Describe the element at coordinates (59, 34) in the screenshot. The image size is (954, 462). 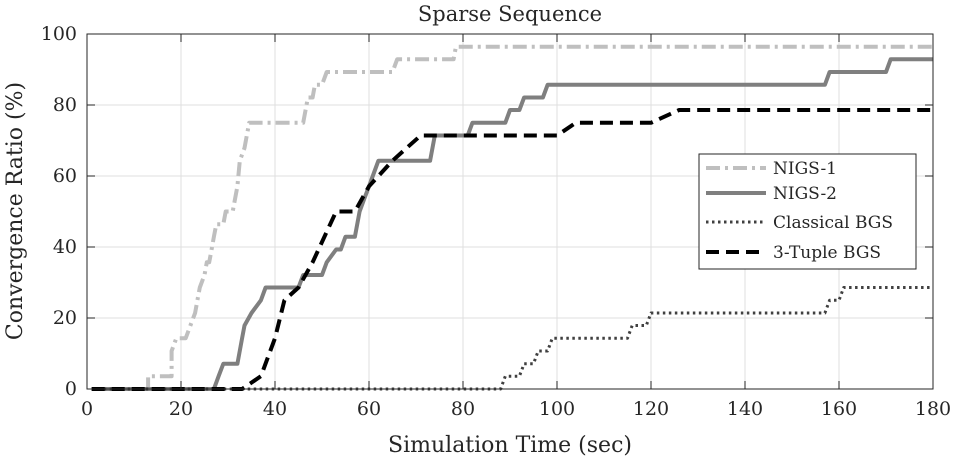
I see `y-tick-label: 100` at that location.